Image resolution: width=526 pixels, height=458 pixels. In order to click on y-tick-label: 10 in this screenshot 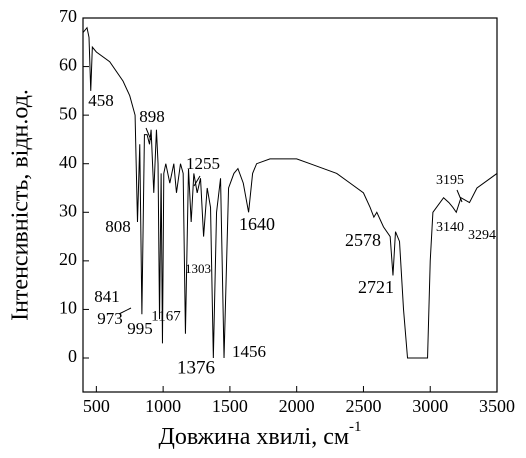, I will do `click(68, 308)`.